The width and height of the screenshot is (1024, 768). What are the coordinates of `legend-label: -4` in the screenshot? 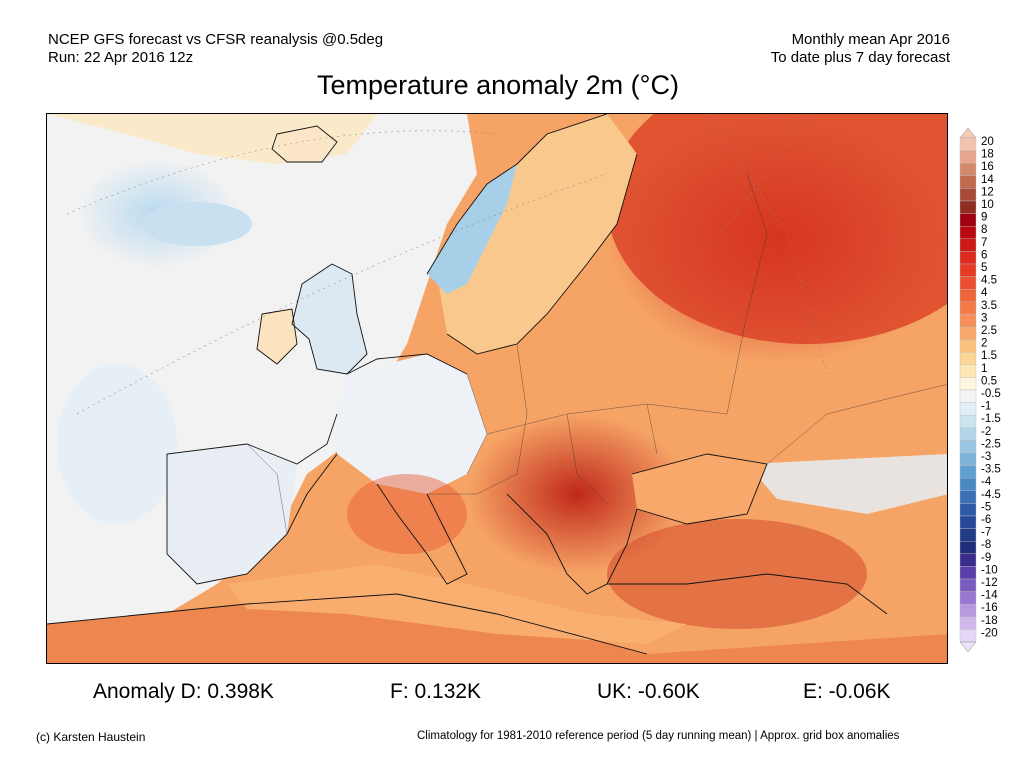 It's located at (986, 482).